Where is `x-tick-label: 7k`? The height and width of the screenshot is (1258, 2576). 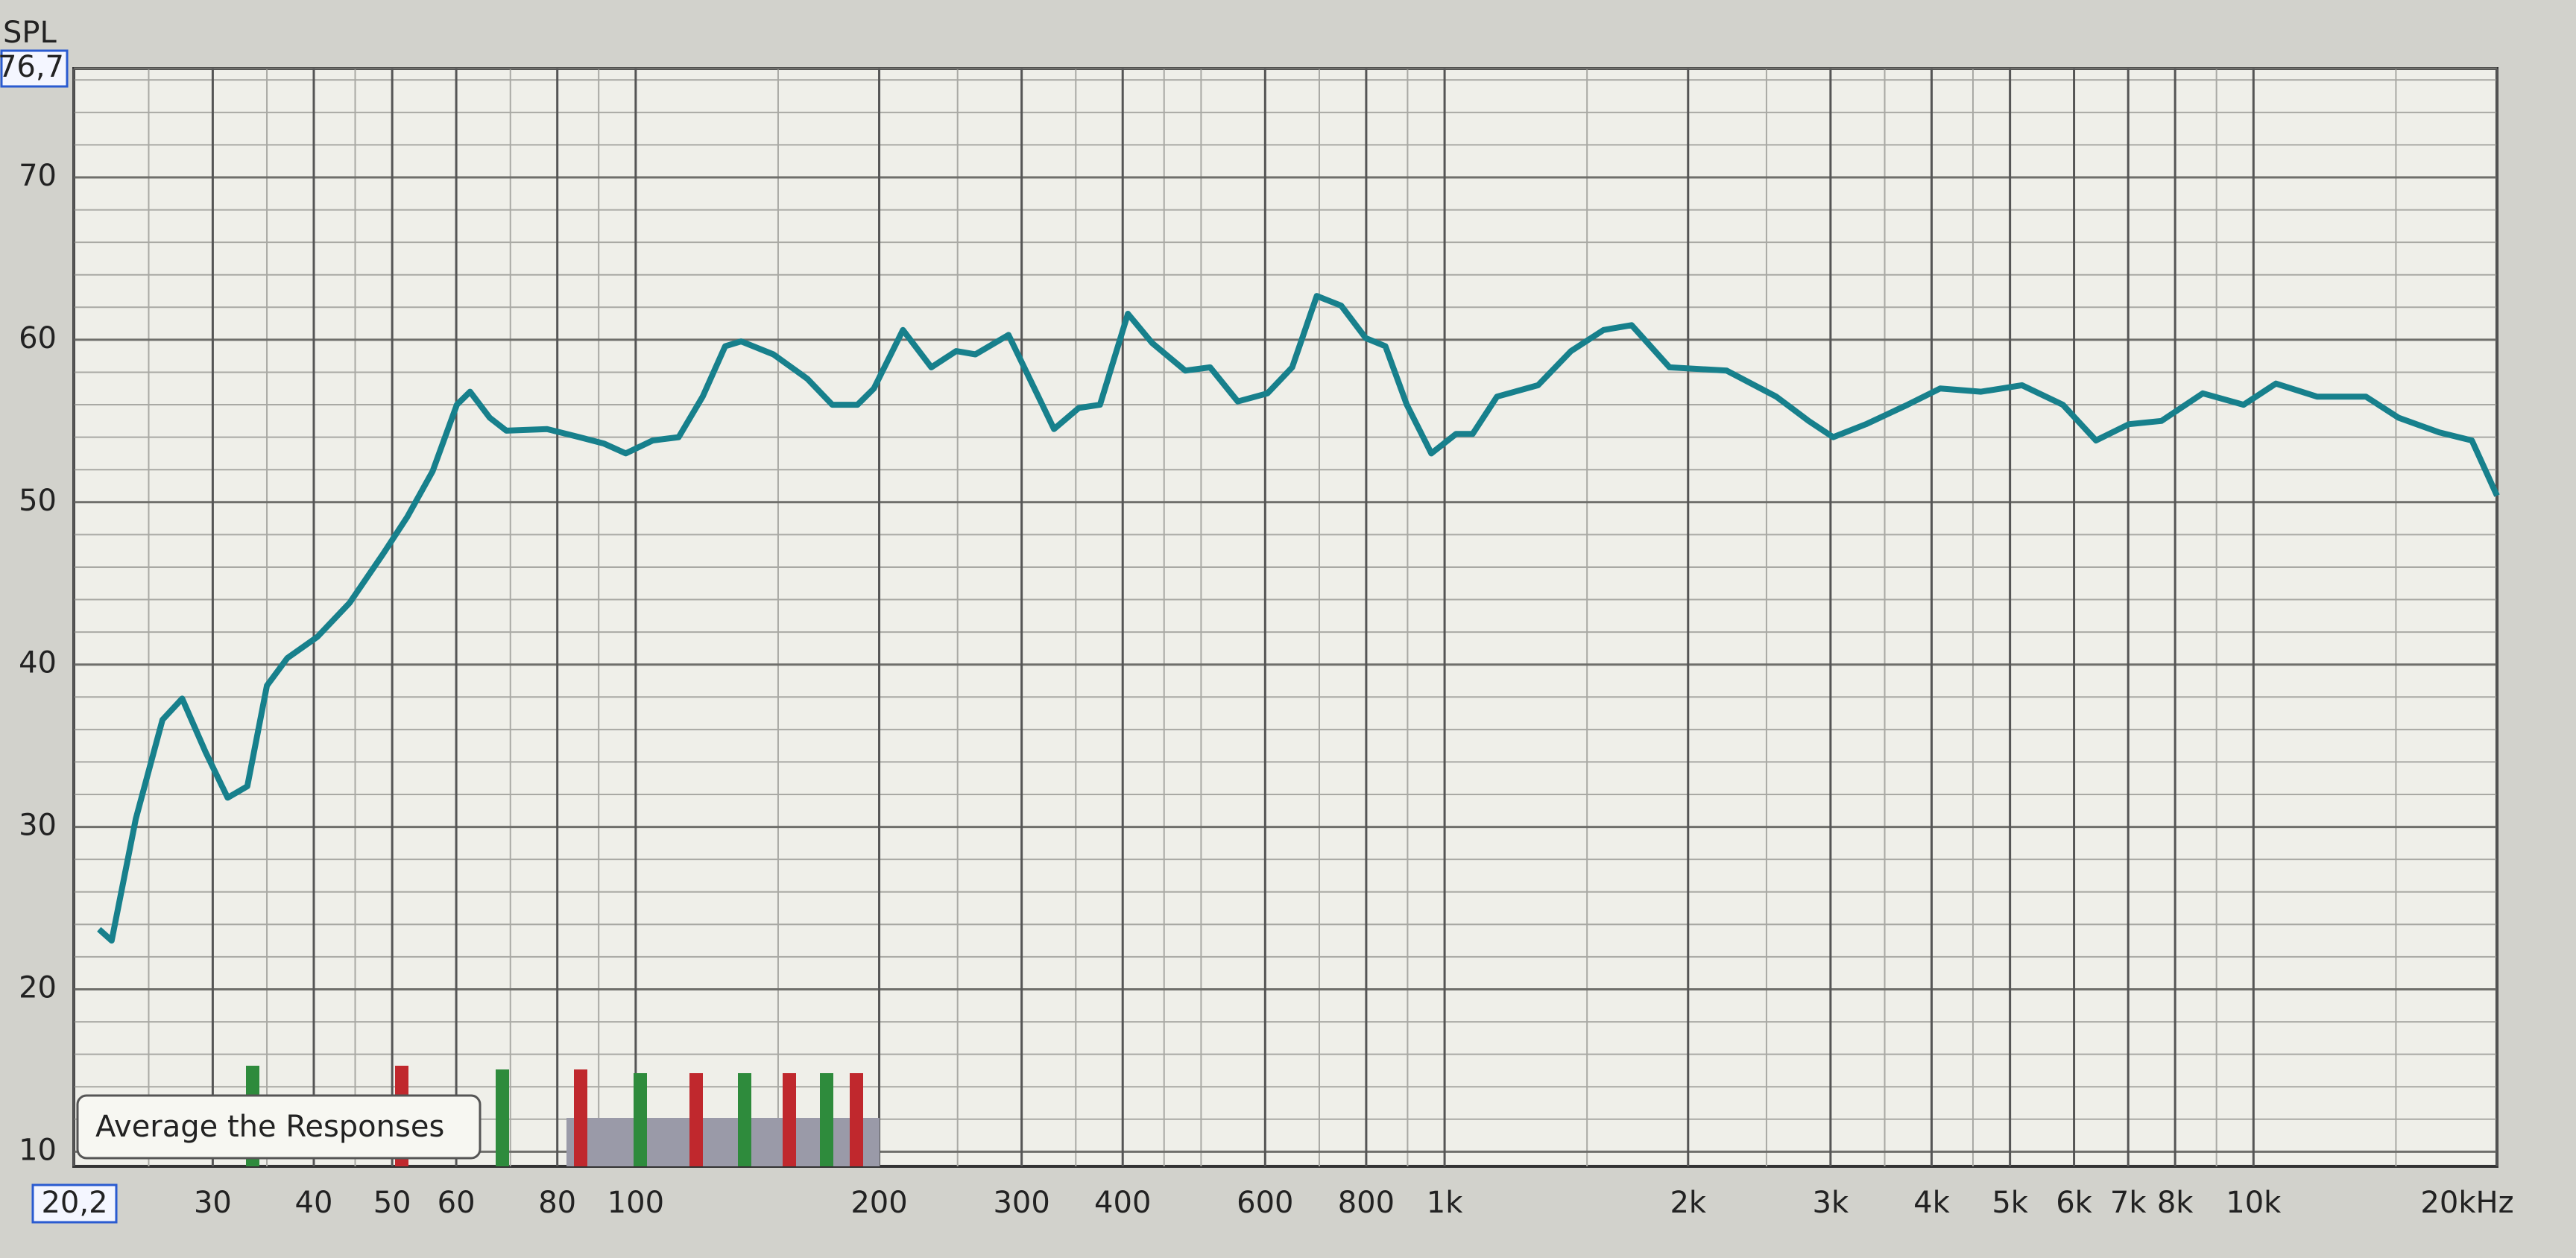
x-tick-label: 7k is located at coordinates (2128, 1203).